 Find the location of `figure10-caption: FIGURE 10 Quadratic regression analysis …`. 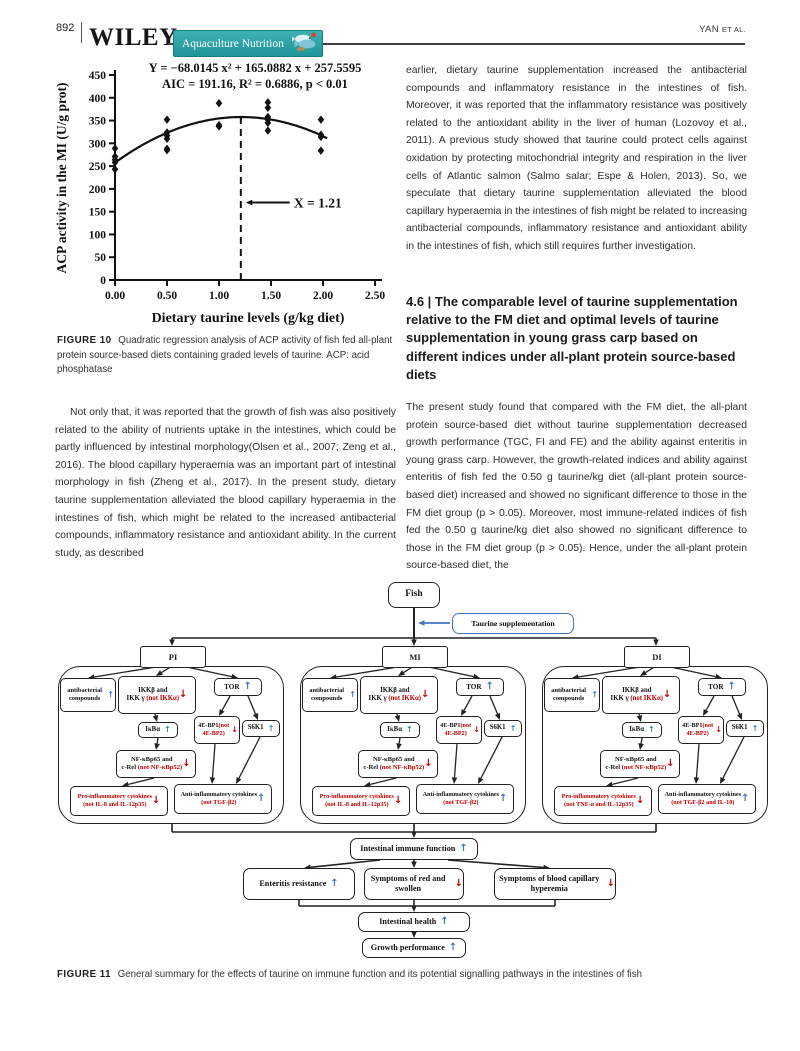

figure10-caption: FIGURE 10 Quadratic regression analysis … is located at coordinates (225, 355).